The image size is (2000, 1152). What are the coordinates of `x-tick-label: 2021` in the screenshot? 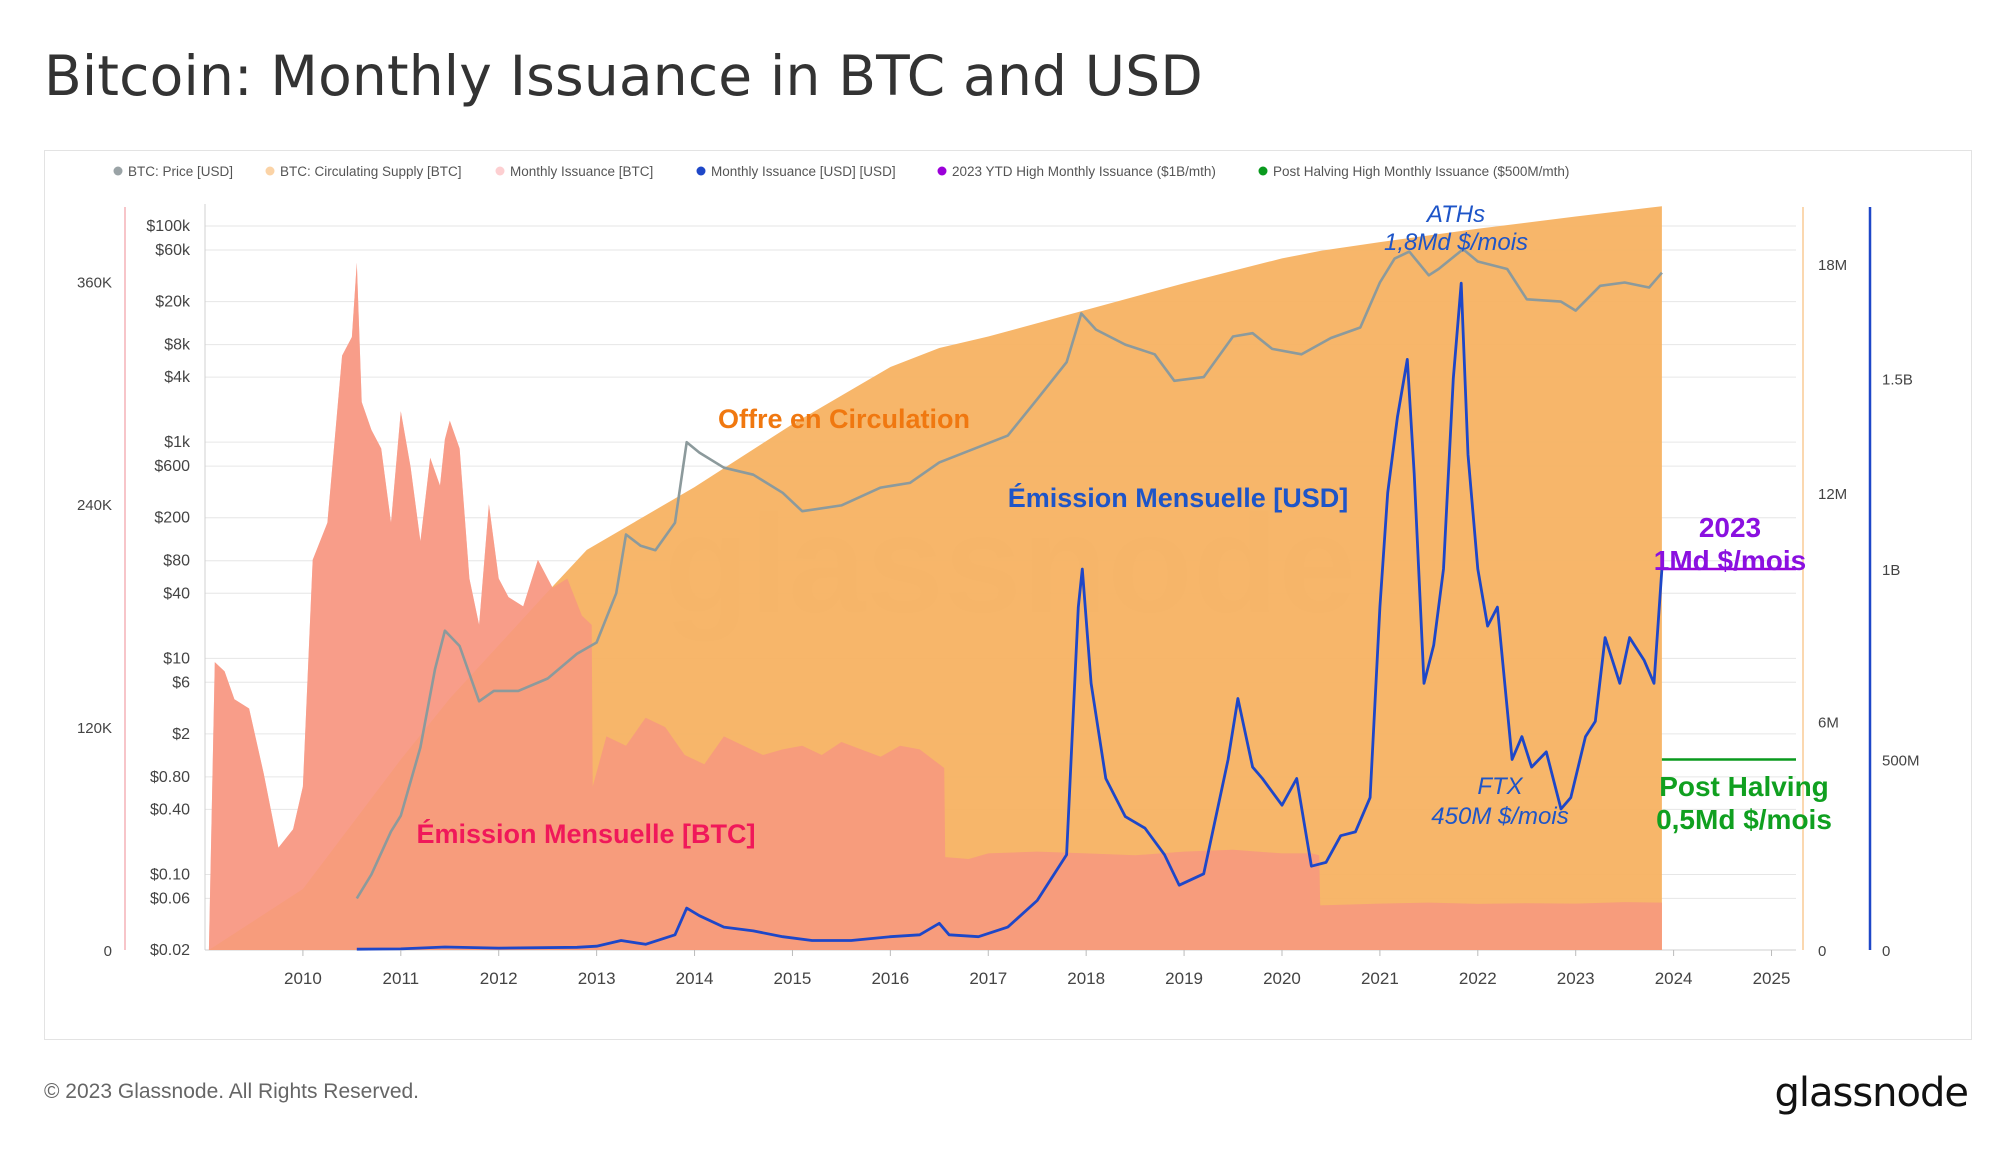 It's located at (1380, 978).